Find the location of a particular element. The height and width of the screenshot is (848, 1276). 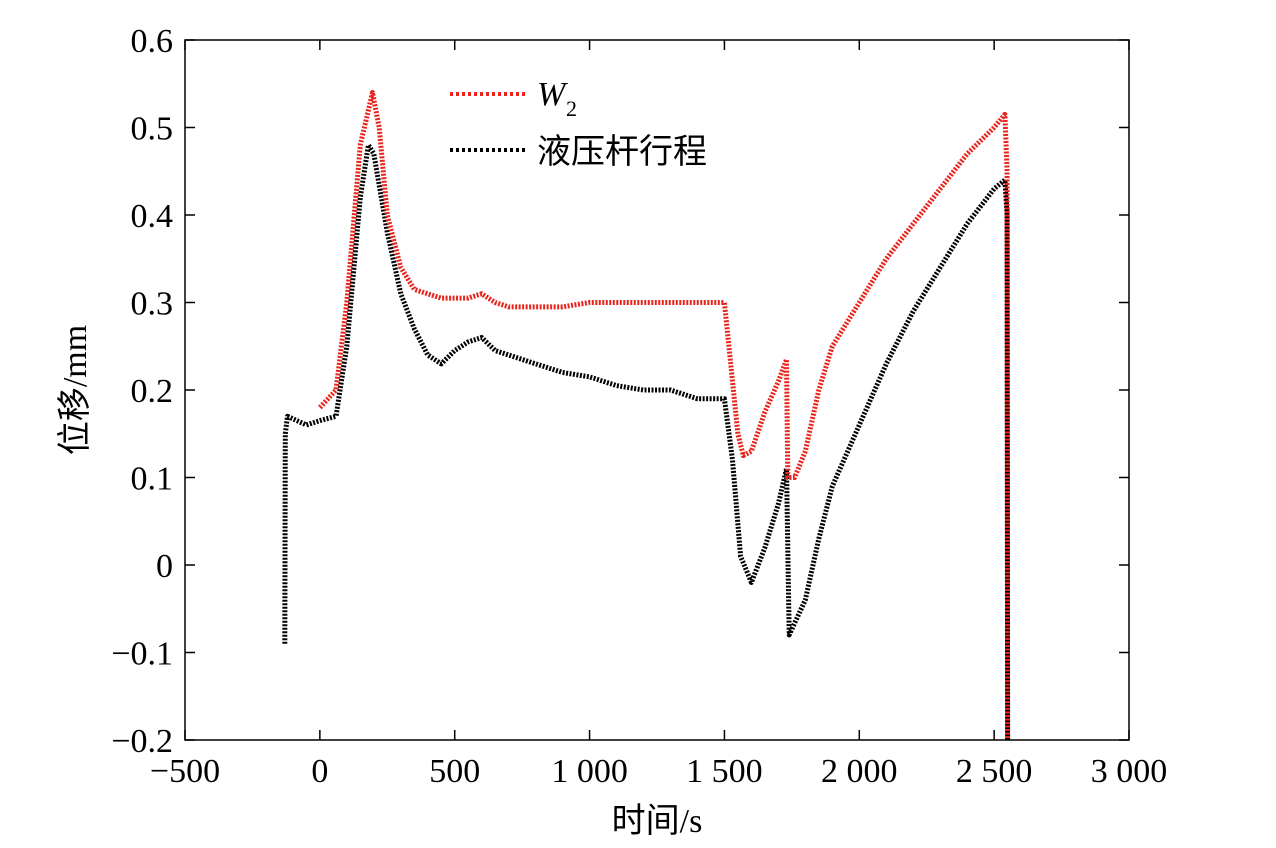

x-tick-label: 3 000 is located at coordinates (1129, 771).